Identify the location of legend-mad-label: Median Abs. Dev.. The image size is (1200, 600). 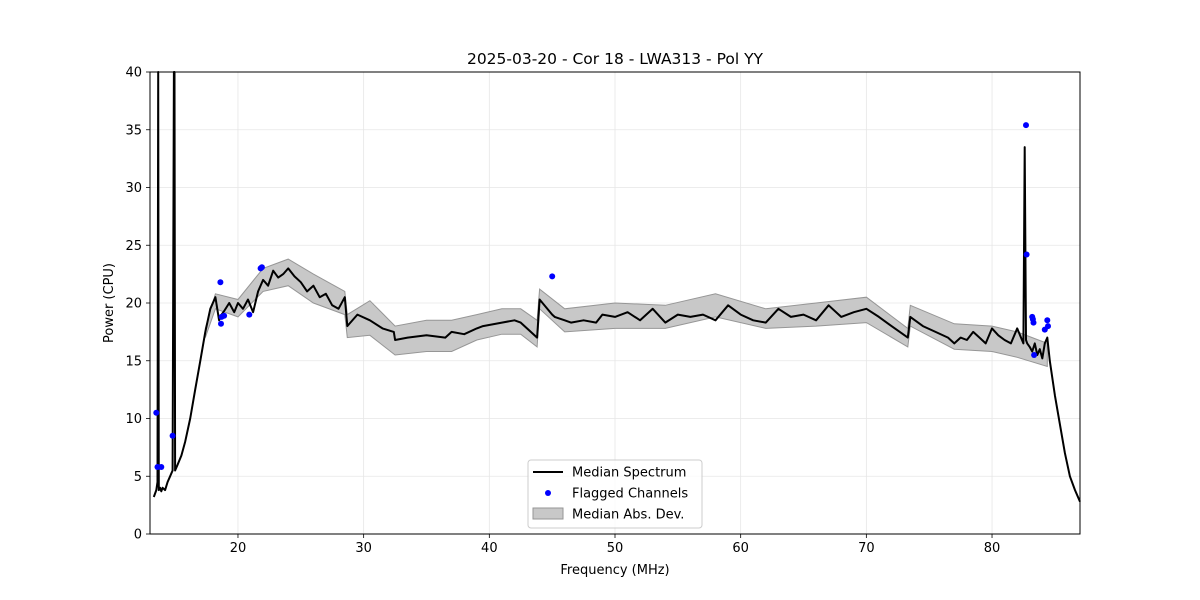
(628, 515).